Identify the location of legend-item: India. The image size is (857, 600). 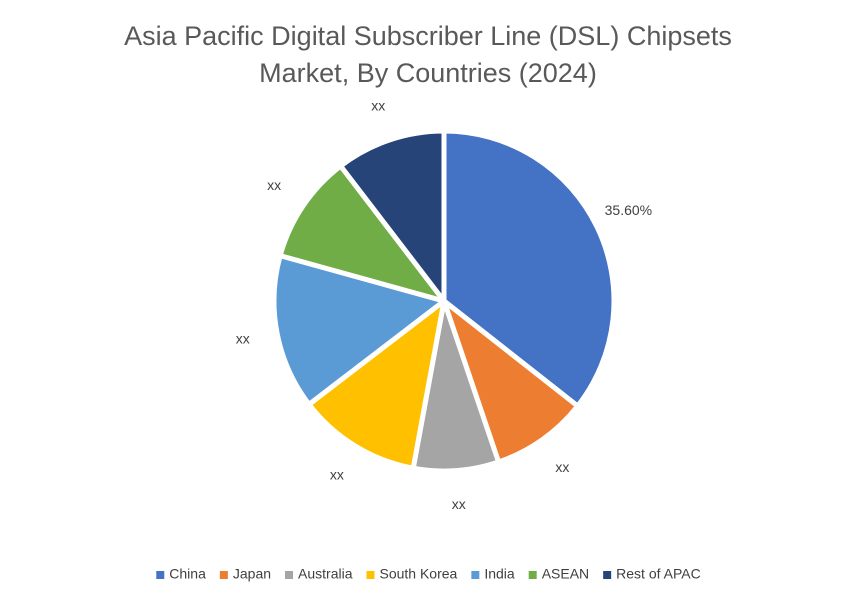
(493, 574).